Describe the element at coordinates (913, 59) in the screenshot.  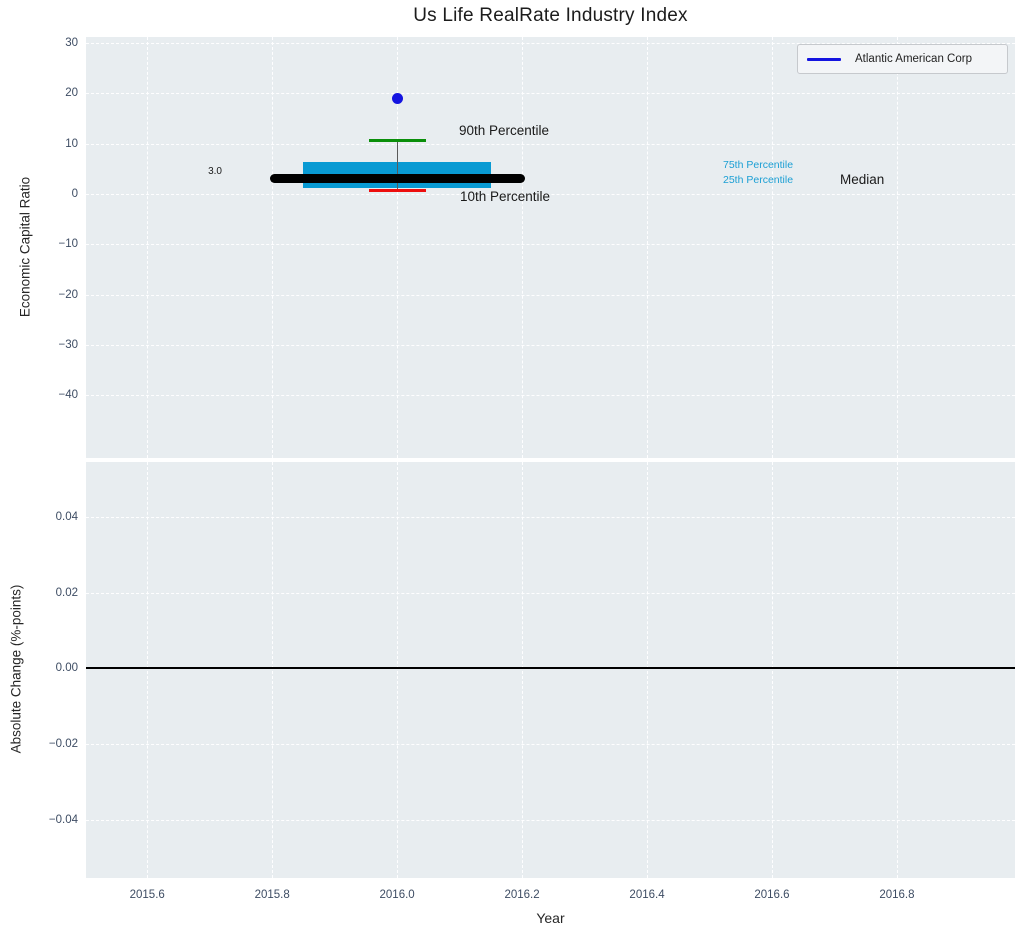
I see `legend-label: Atlantic American Corp` at that location.